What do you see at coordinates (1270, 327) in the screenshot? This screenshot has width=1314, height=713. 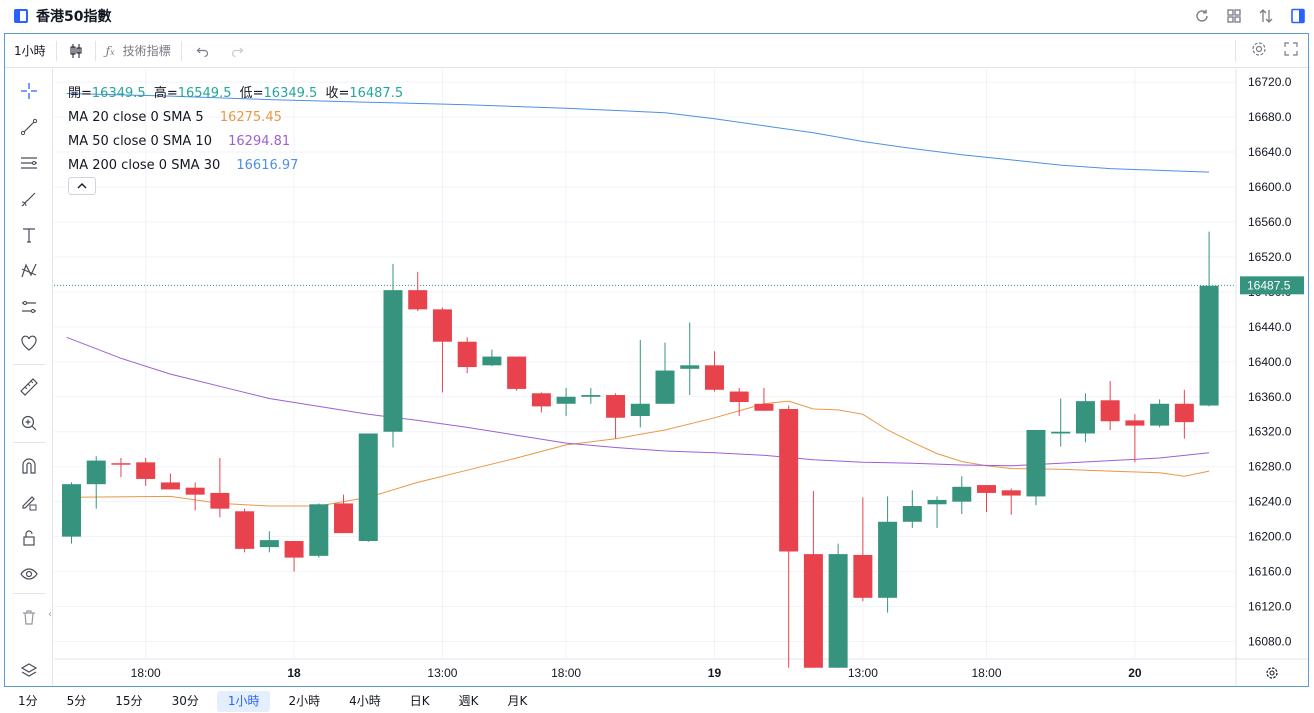 I see `price-tick-label: 16440.0` at bounding box center [1270, 327].